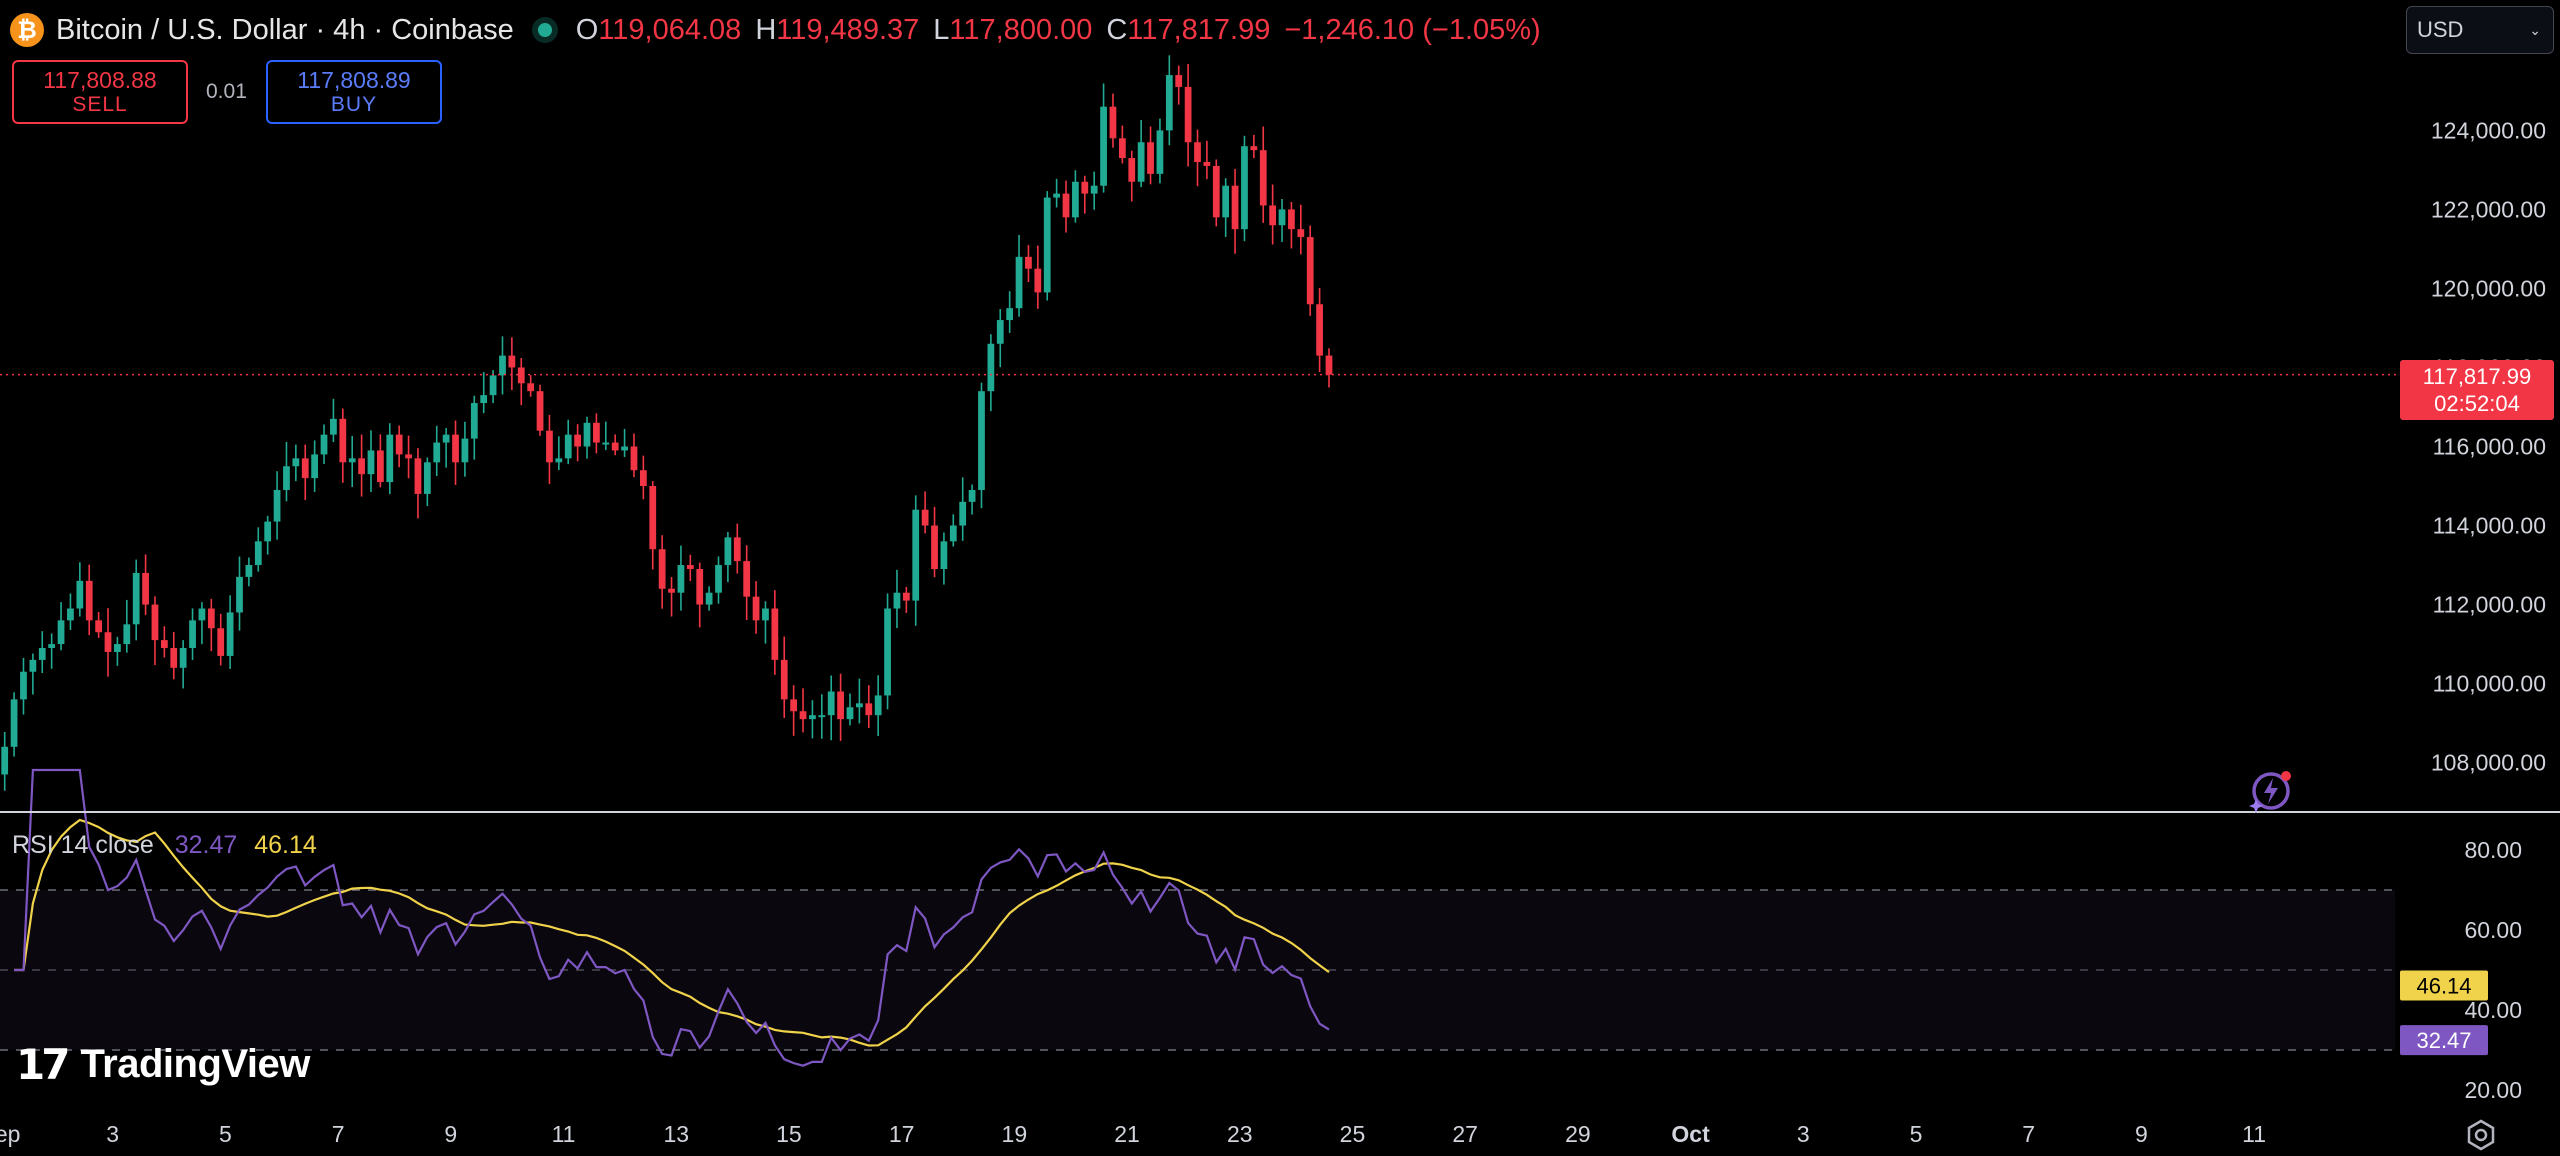  What do you see at coordinates (2488, 130) in the screenshot?
I see `price-axis-label: 124,000.00` at bounding box center [2488, 130].